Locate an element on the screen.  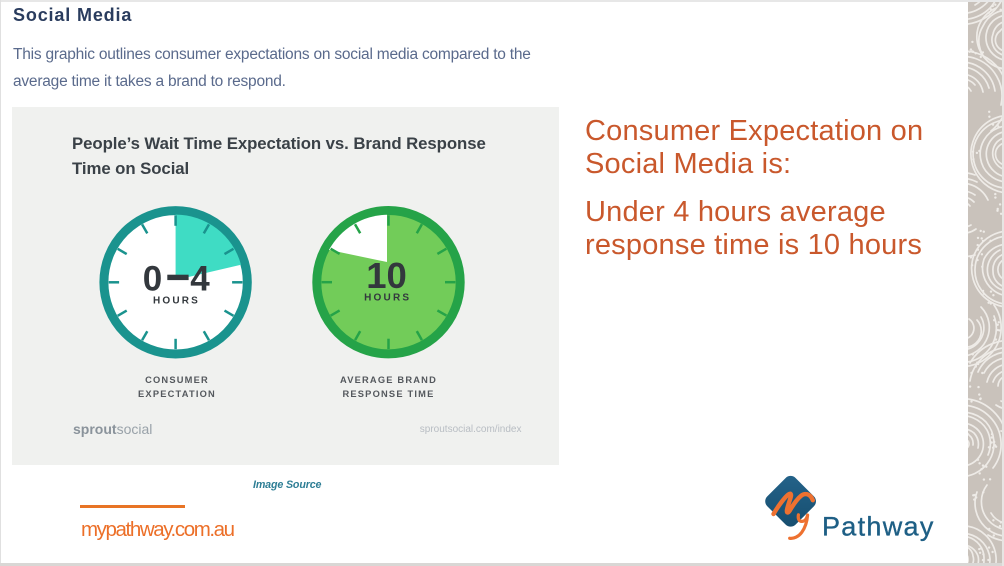
svg-text: Pathway is located at coordinates (878, 527).